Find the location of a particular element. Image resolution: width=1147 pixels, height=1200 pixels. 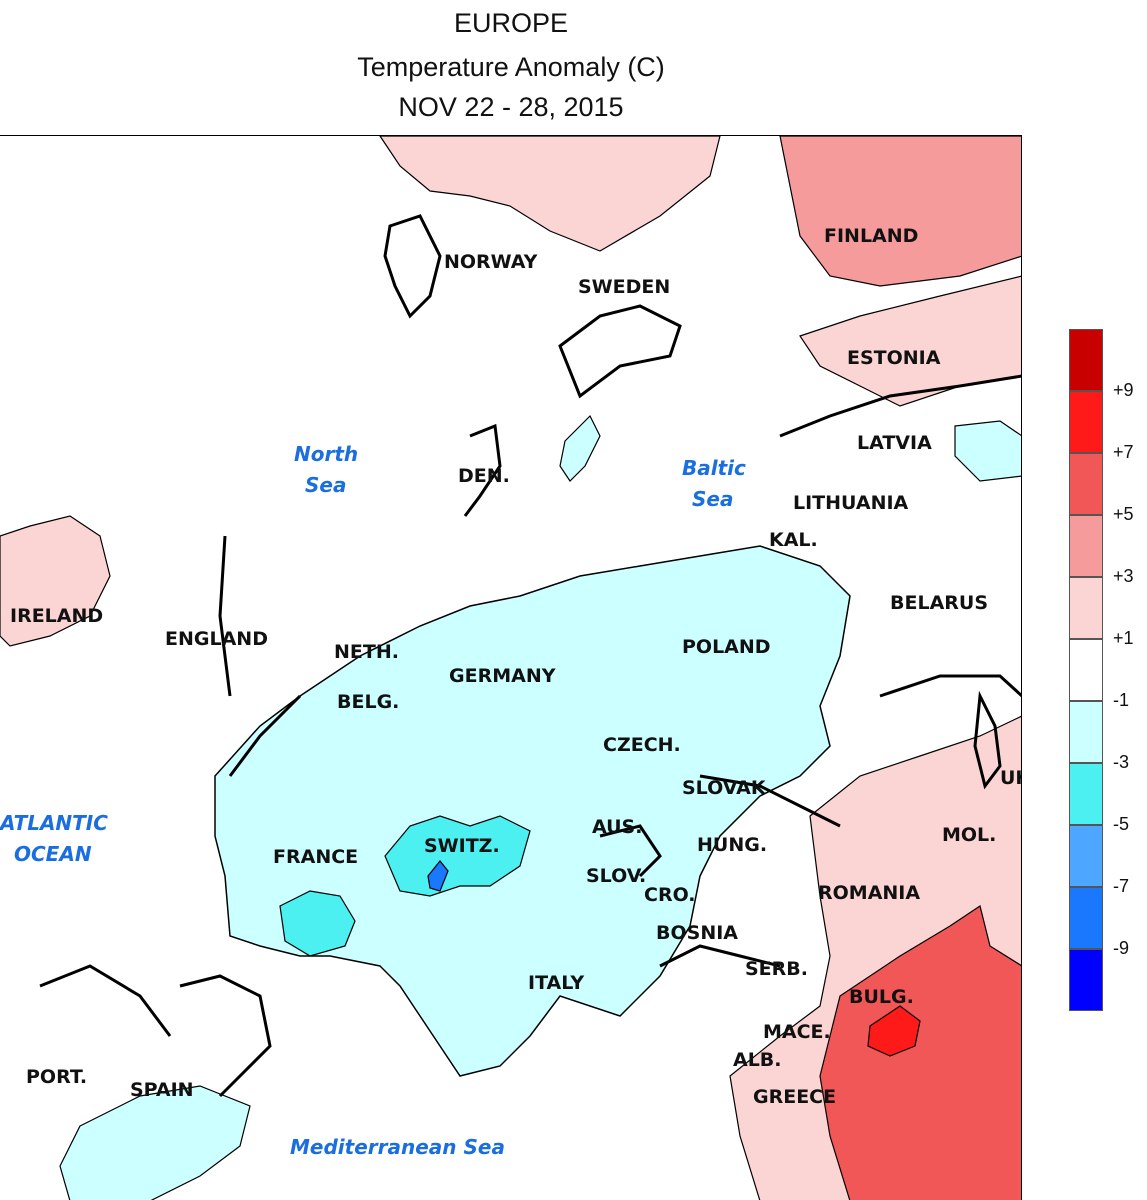

warm-anomaly-bulgaria-core is located at coordinates (894, 1031).